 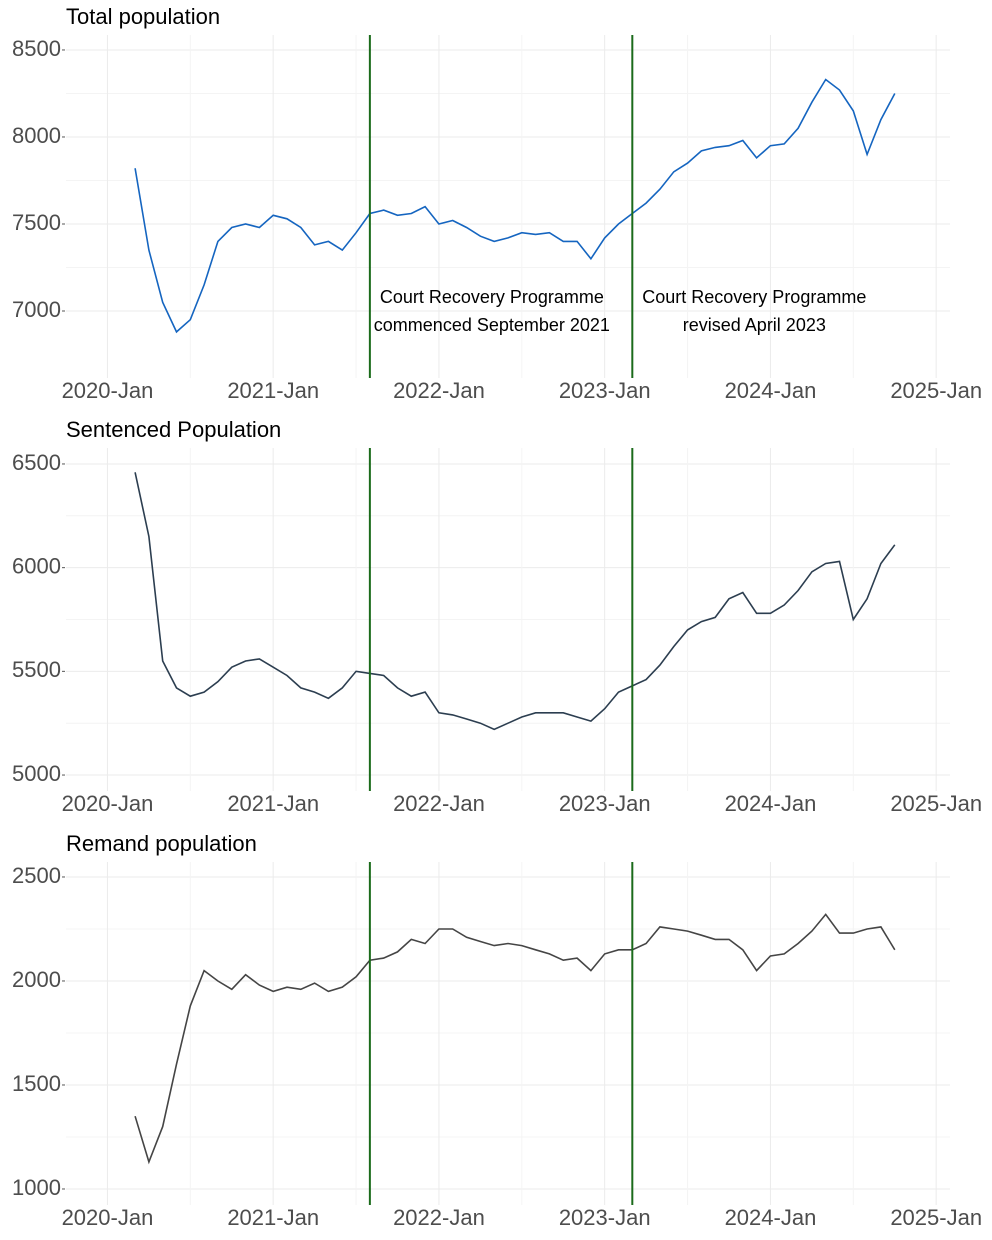 I want to click on y-tick-label: 2000, so click(x=36, y=979).